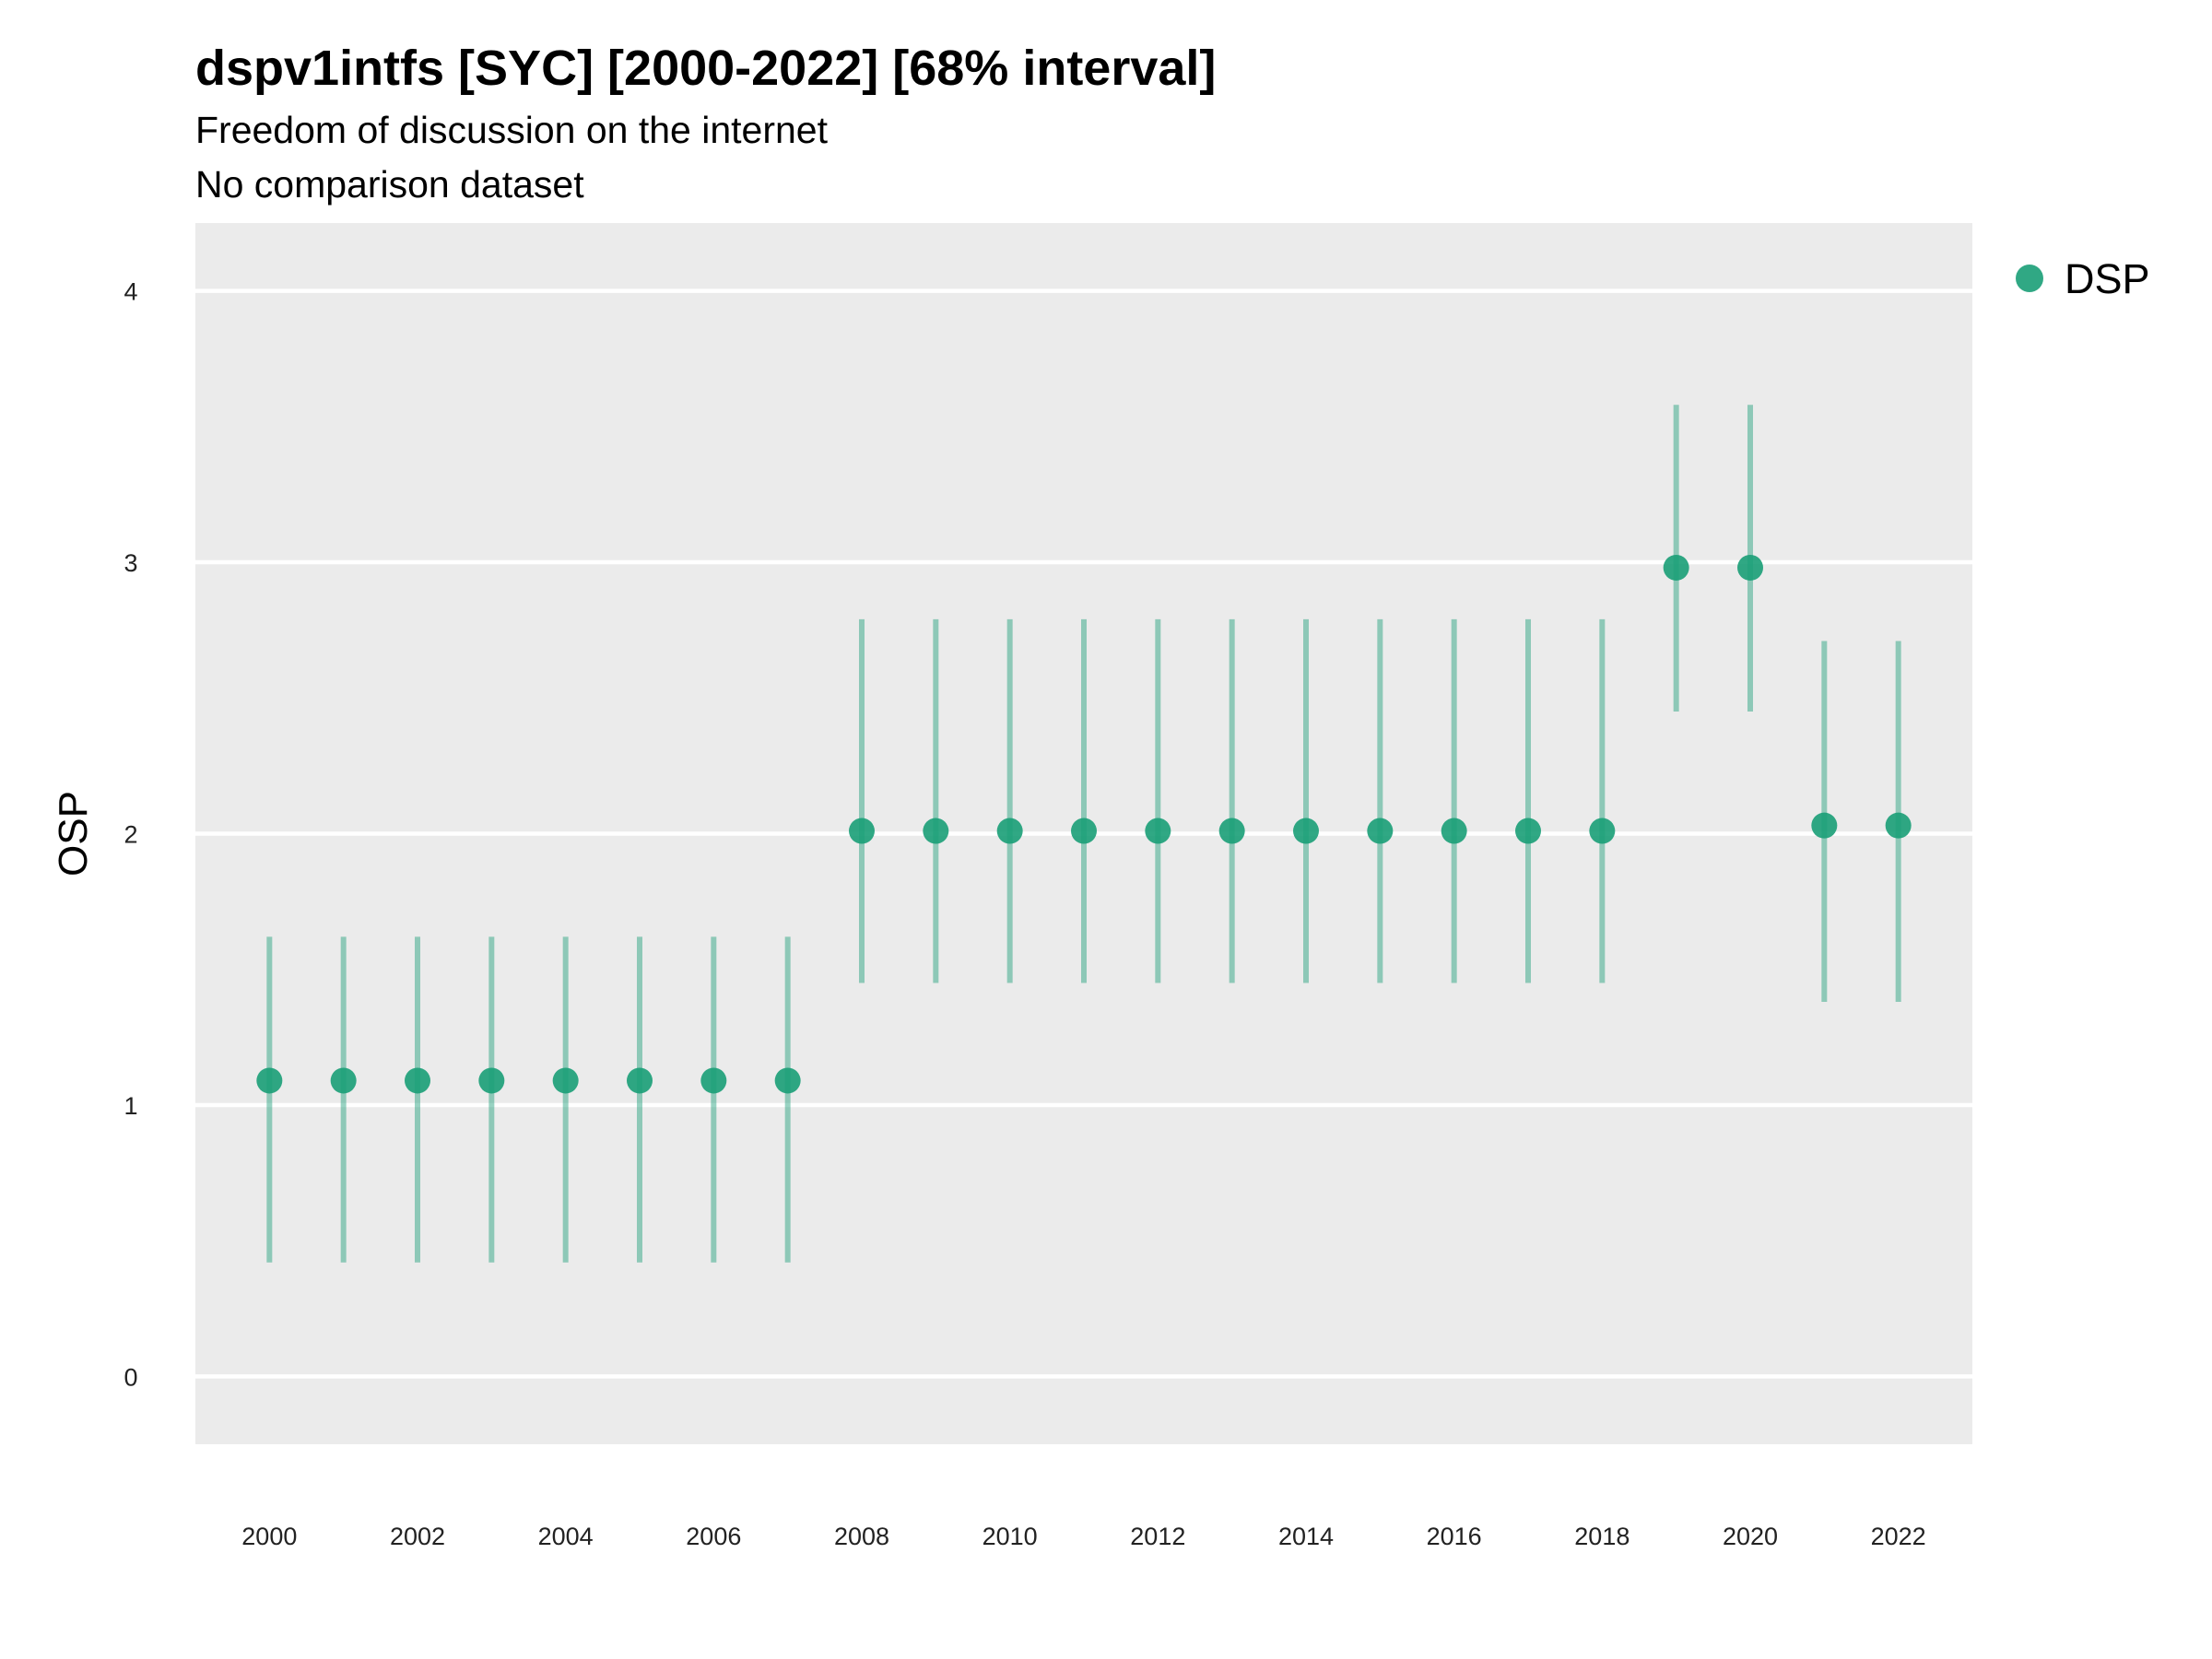 This screenshot has width=2212, height=1659. I want to click on legend-swatch-dsp, so click(2029, 278).